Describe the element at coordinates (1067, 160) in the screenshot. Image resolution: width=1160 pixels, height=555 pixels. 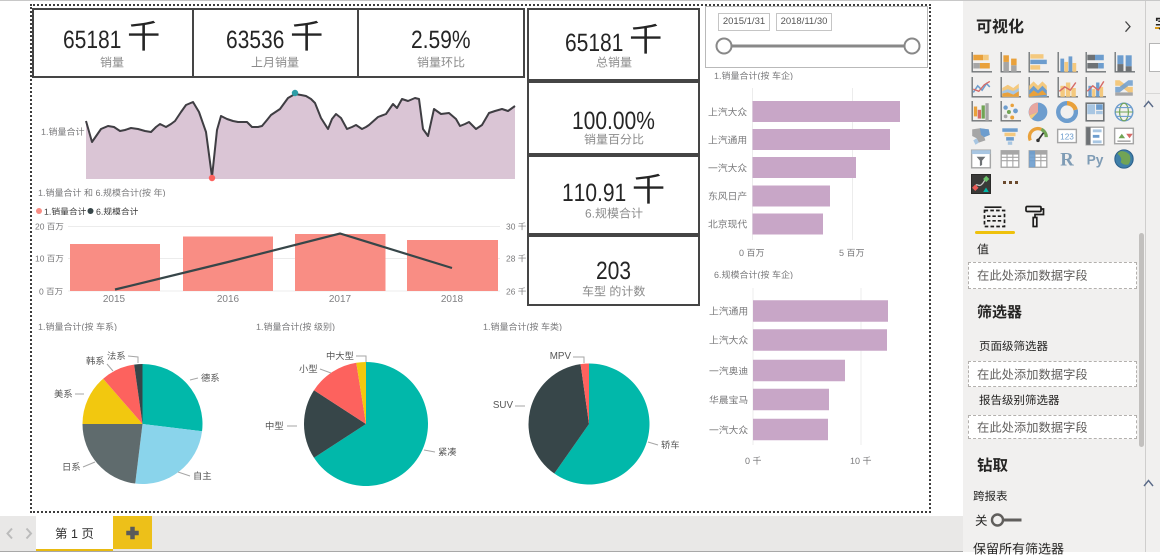
I see `svg-text: R` at that location.